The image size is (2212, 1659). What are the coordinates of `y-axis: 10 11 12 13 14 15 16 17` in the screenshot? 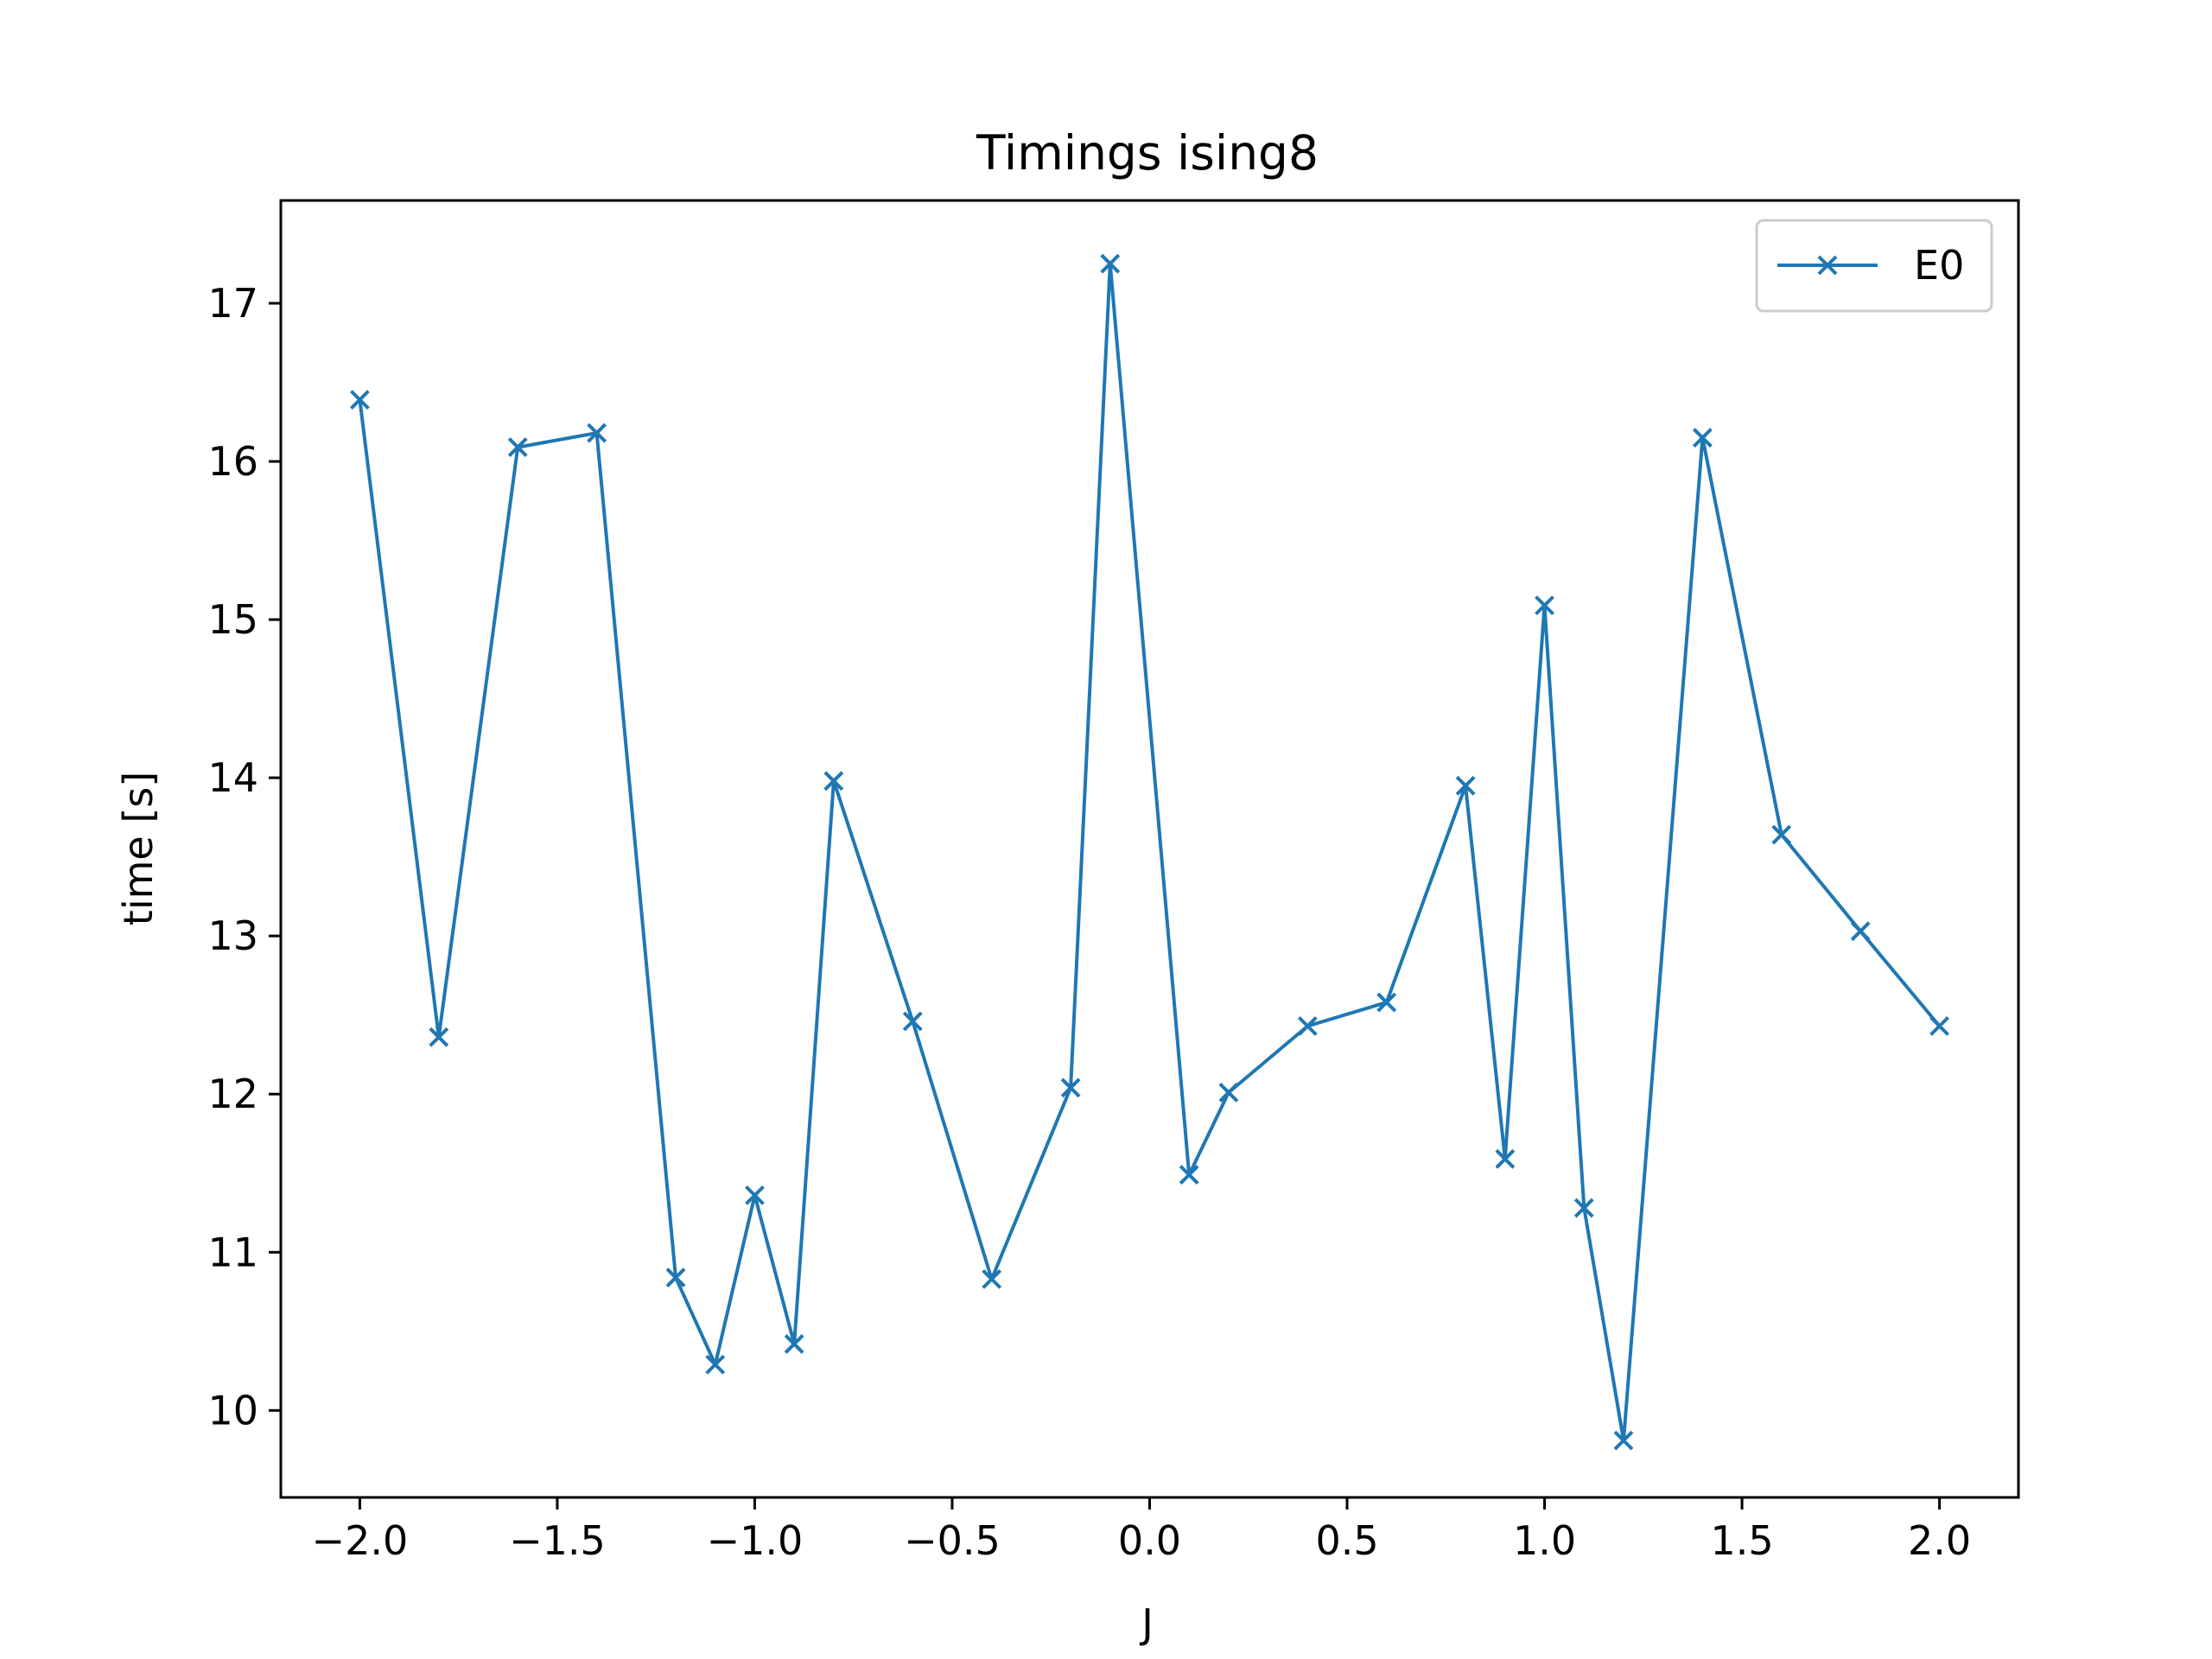 It's located at (244, 856).